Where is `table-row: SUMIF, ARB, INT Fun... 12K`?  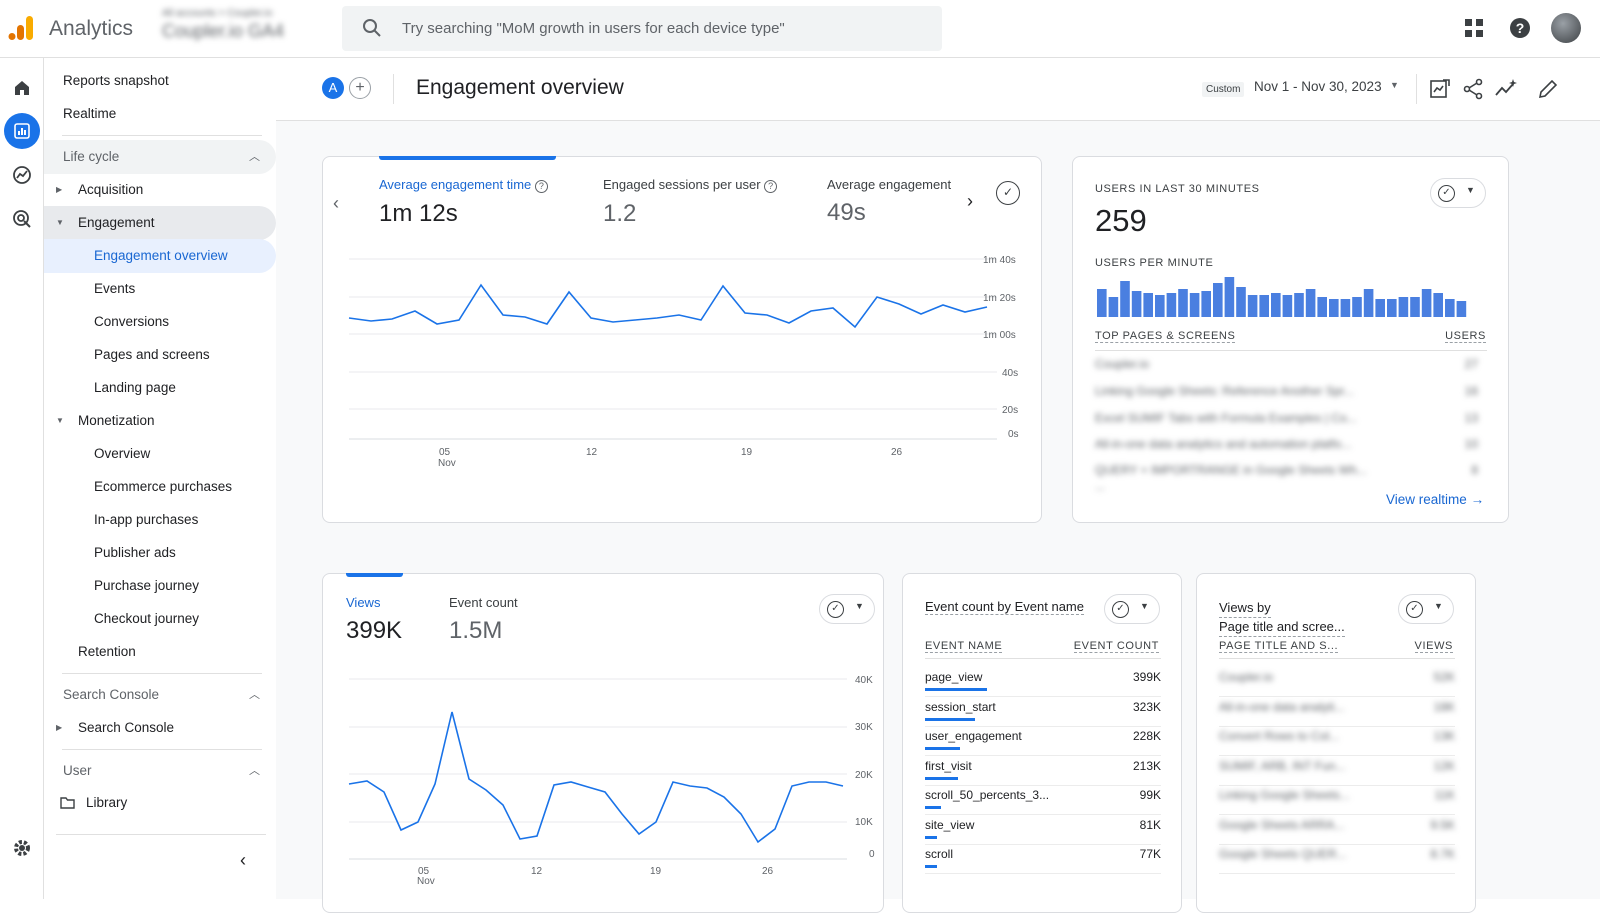 table-row: SUMIF, ARB, INT Fun... 12K is located at coordinates (1337, 771).